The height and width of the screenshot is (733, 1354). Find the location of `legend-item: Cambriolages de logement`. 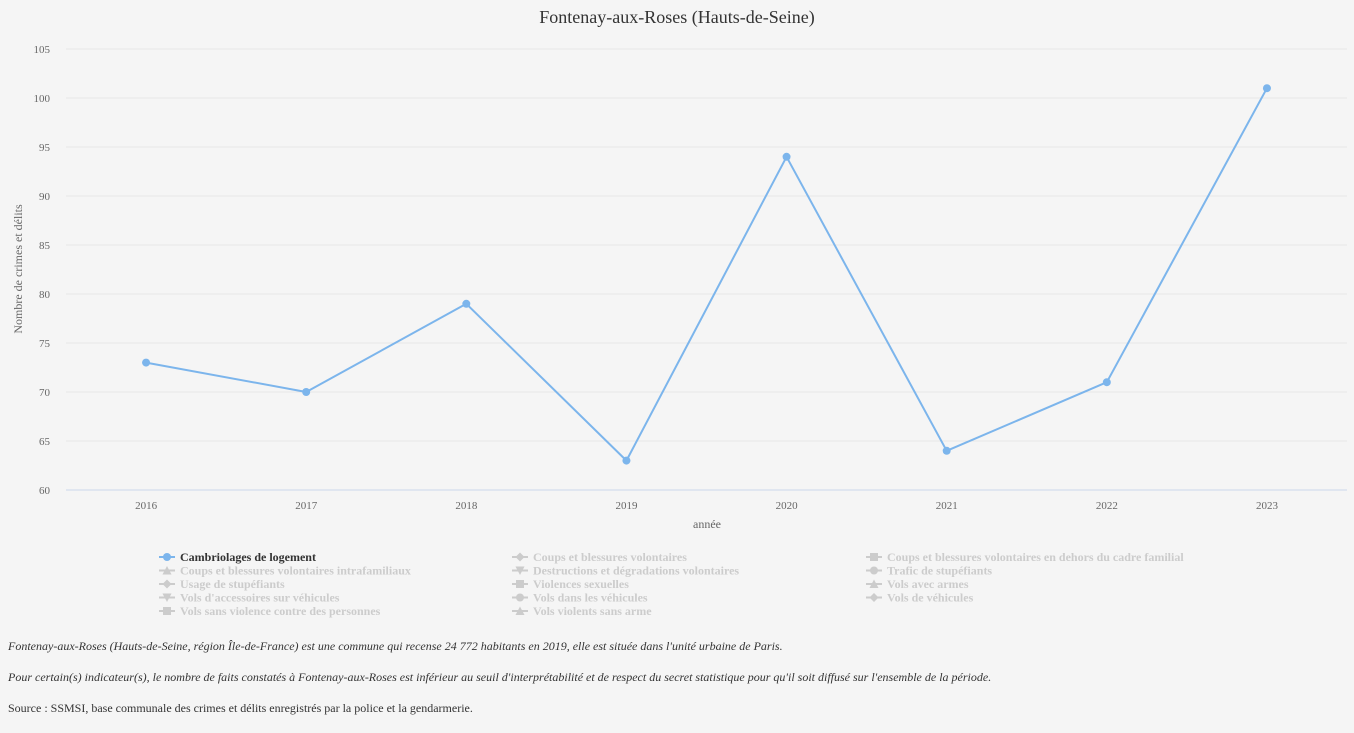

legend-item: Cambriolages de logement is located at coordinates (237, 557).